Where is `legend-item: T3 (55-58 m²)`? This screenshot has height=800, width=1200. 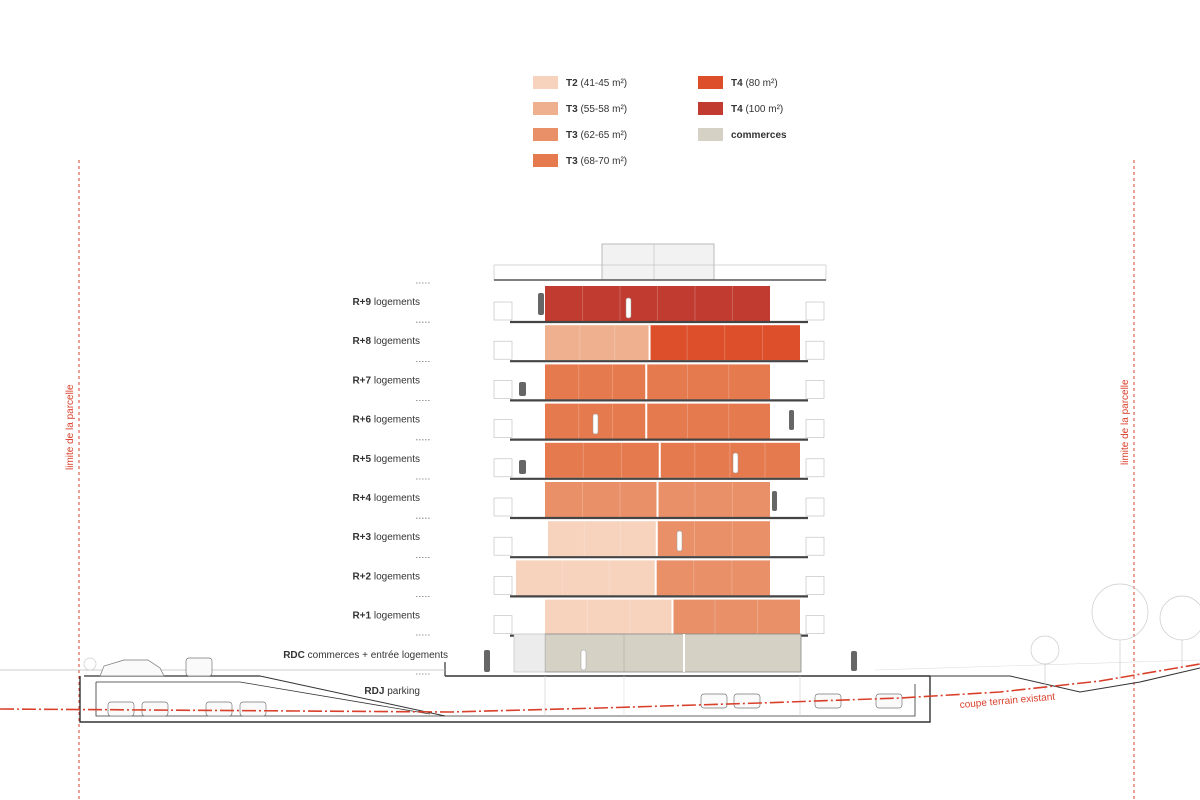 legend-item: T3 (55-58 m²) is located at coordinates (580, 108).